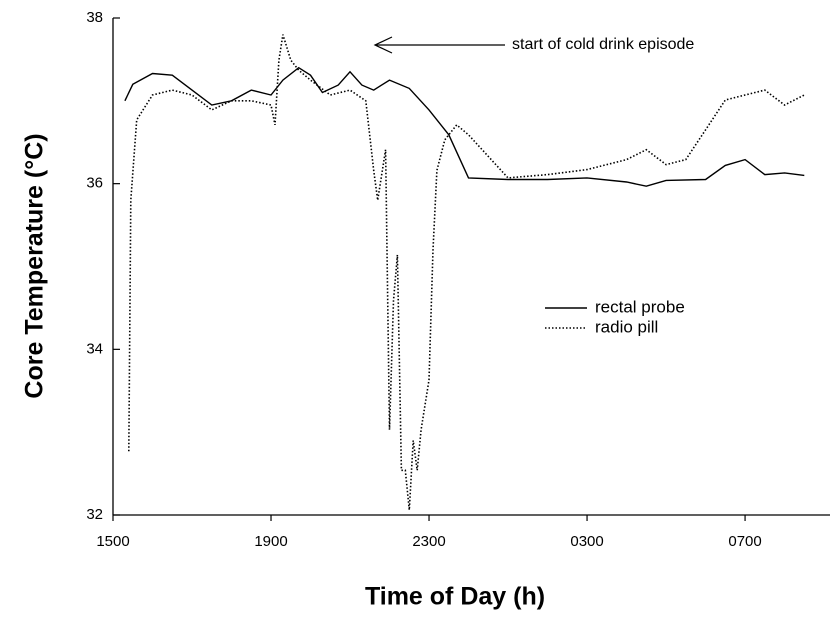  Describe the element at coordinates (35, 265) in the screenshot. I see `y-axis-title: Core Temperature (°C)` at that location.